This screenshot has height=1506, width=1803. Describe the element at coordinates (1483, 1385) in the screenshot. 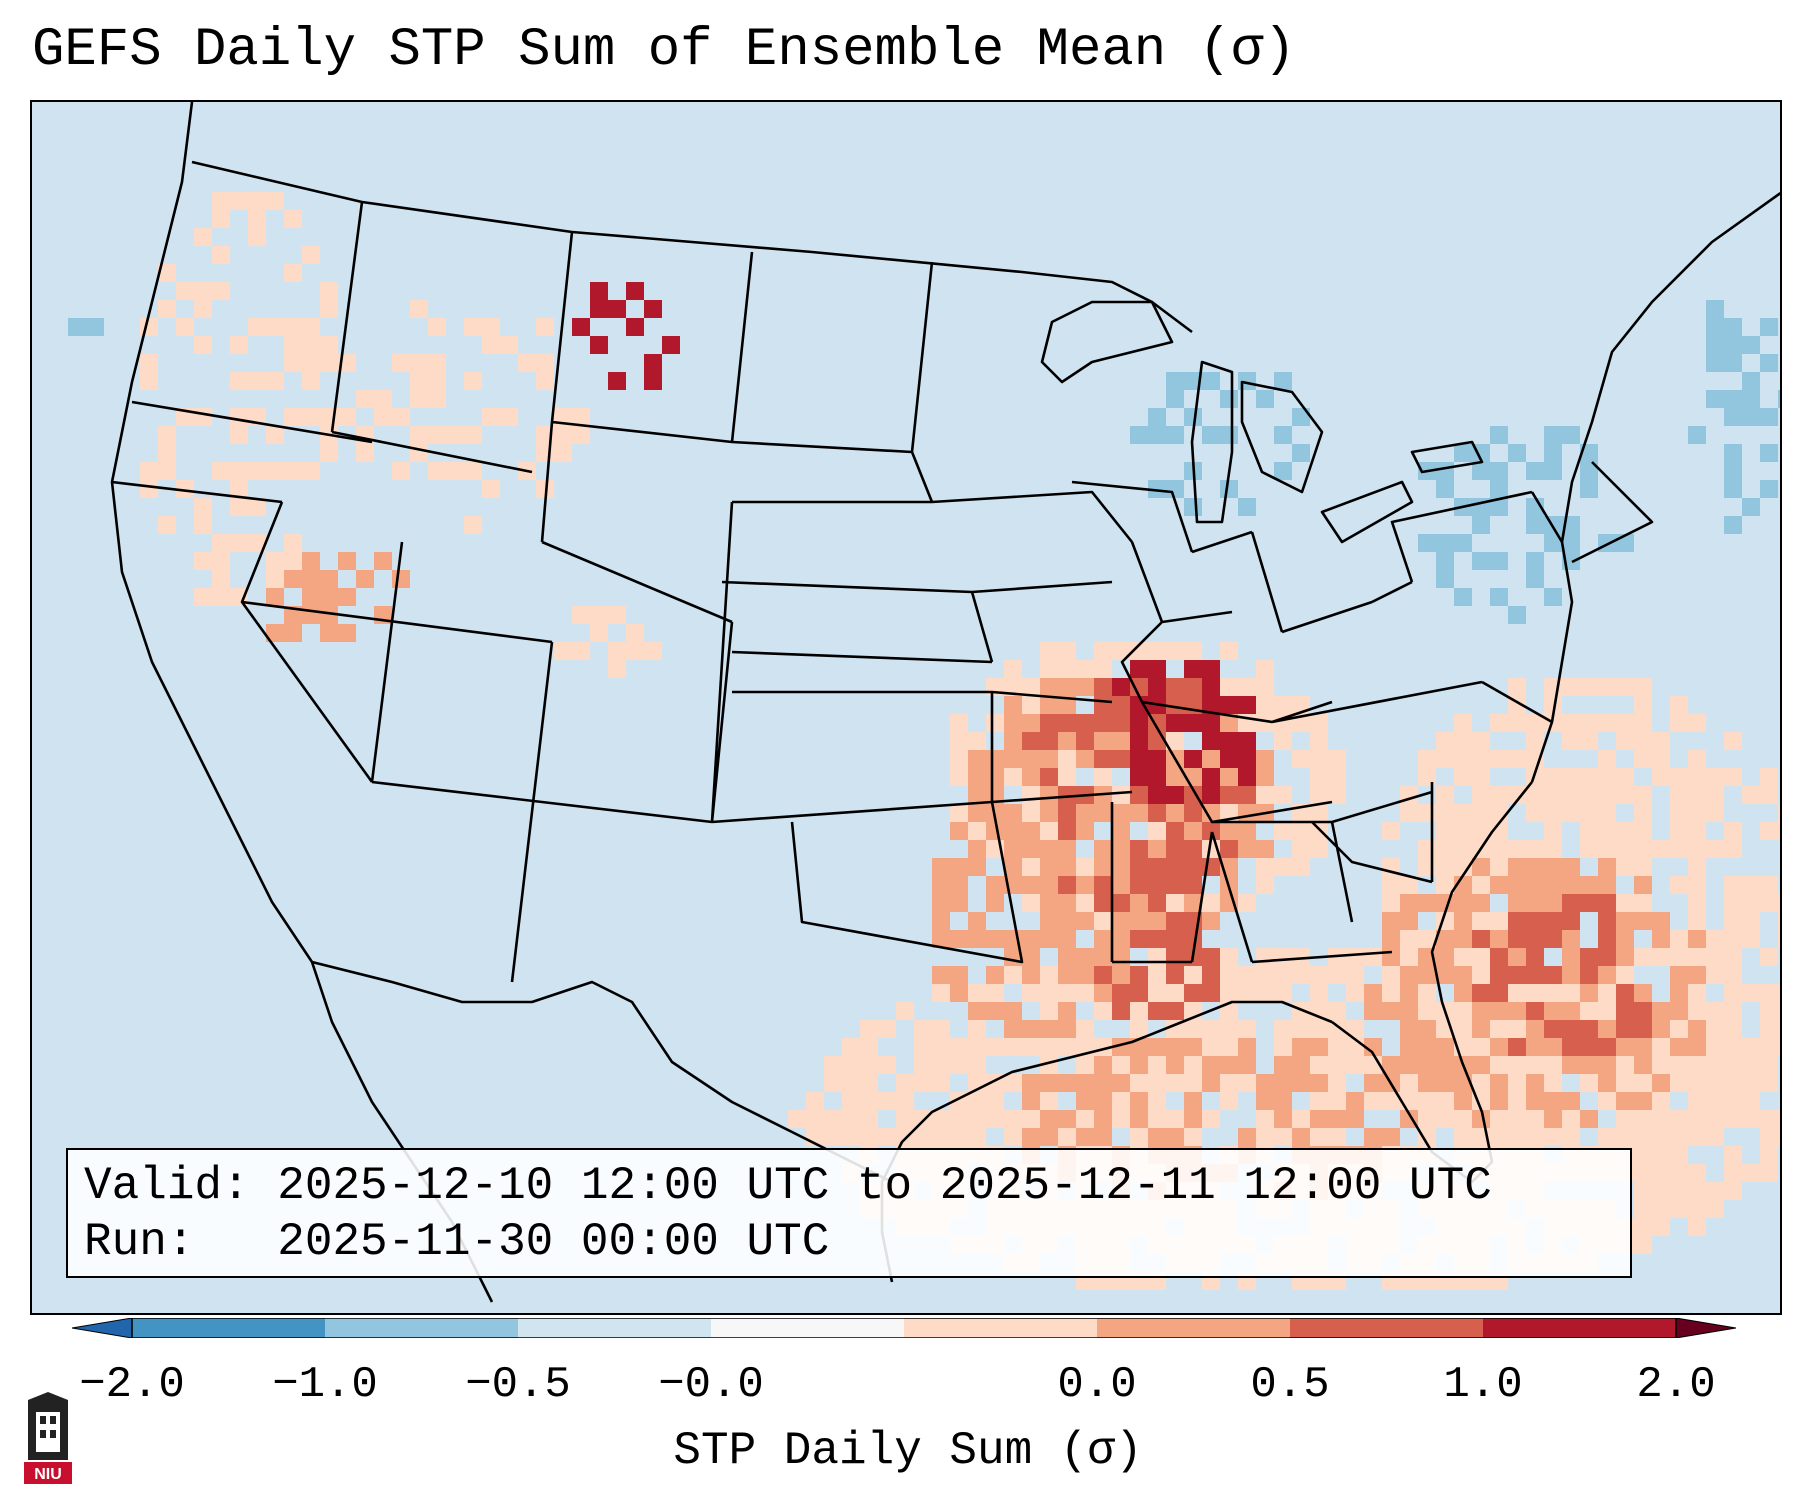

I see `colorbar-tick-label: 1.0` at that location.